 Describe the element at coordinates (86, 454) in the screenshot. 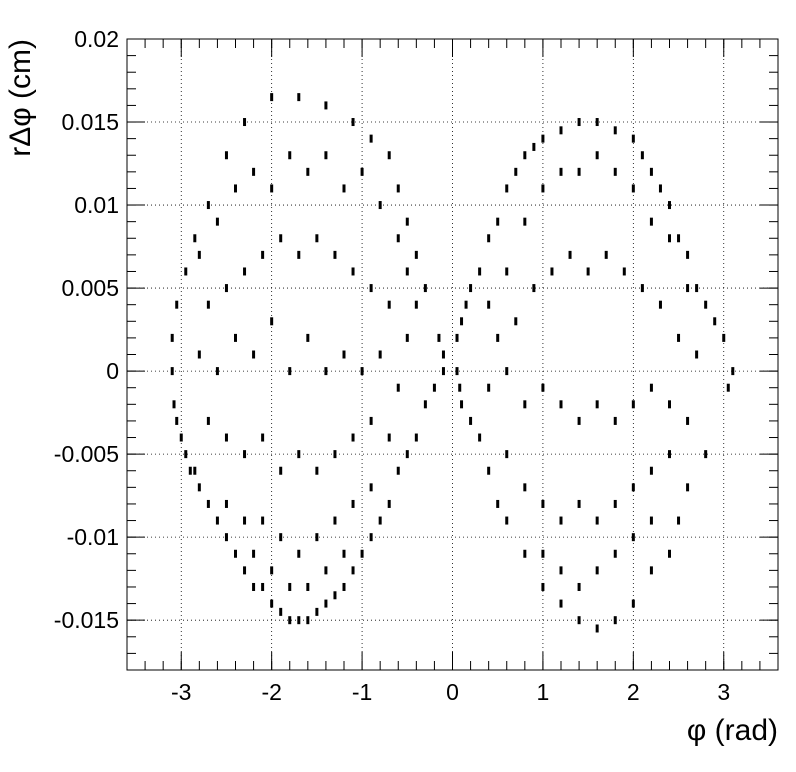

I see `y-tick-label: -0.005` at that location.